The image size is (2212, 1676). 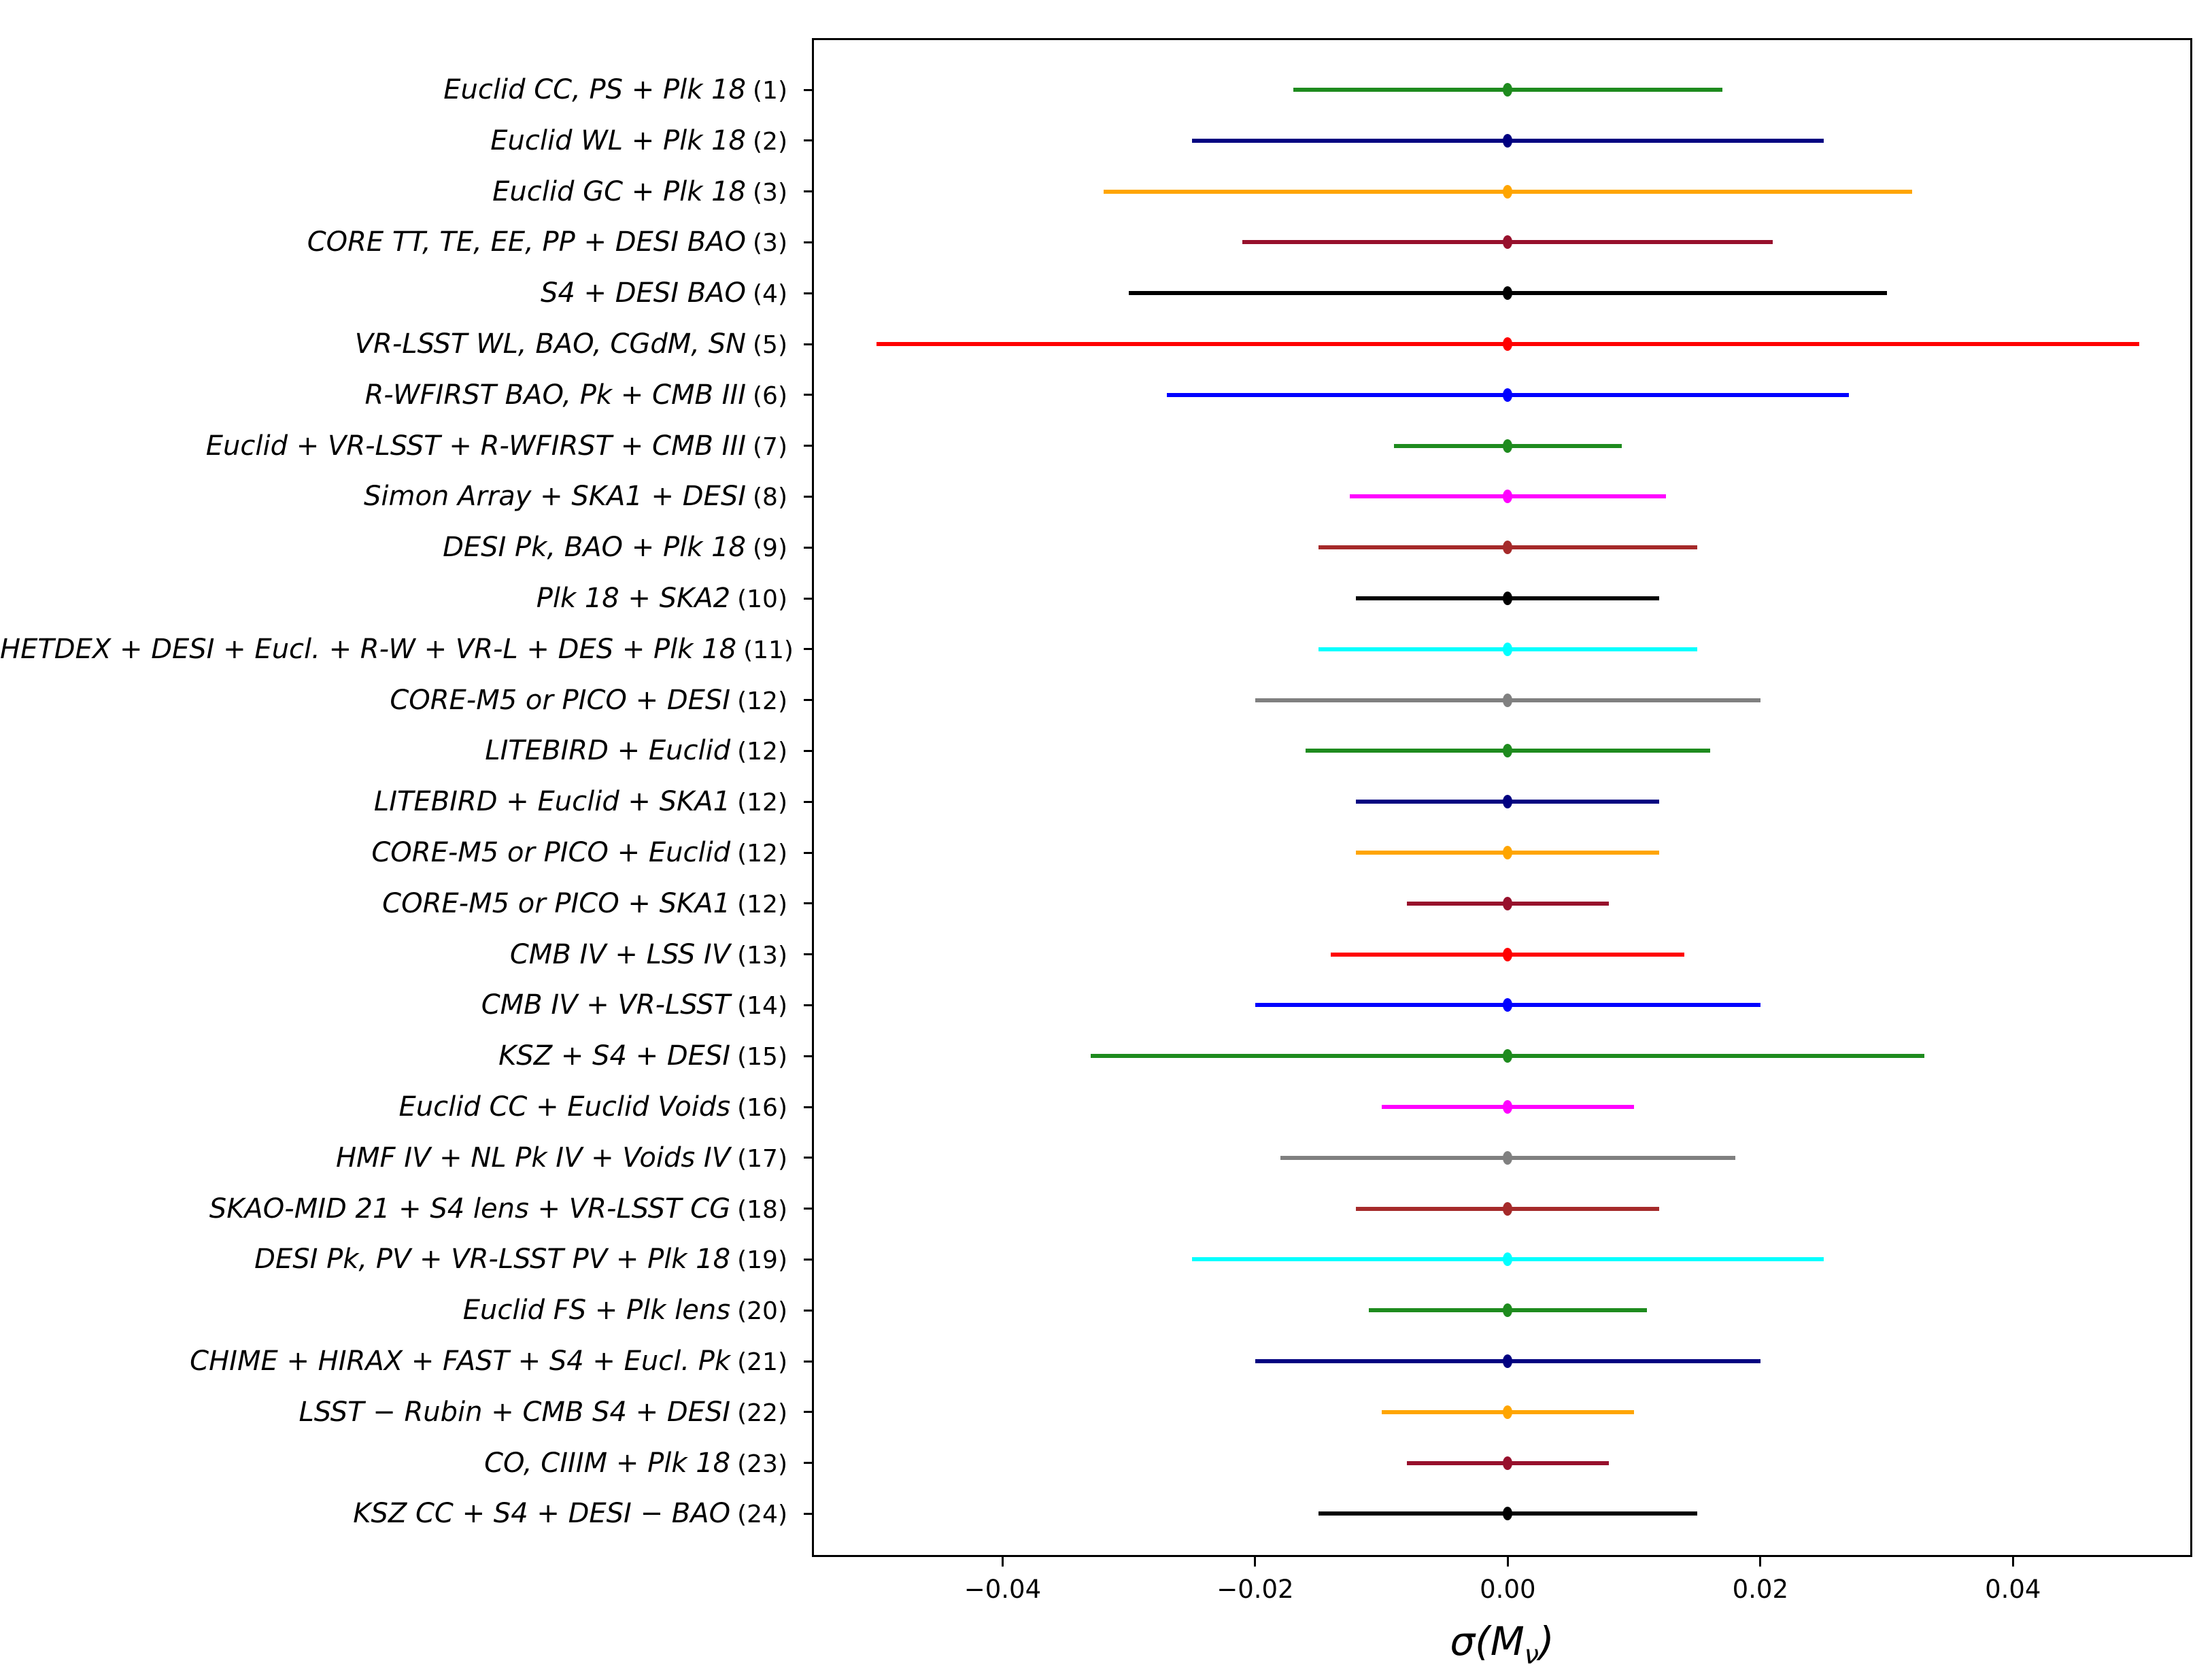 I want to click on row-label-text: Plk 18 + SKA2, so click(x=633, y=599).